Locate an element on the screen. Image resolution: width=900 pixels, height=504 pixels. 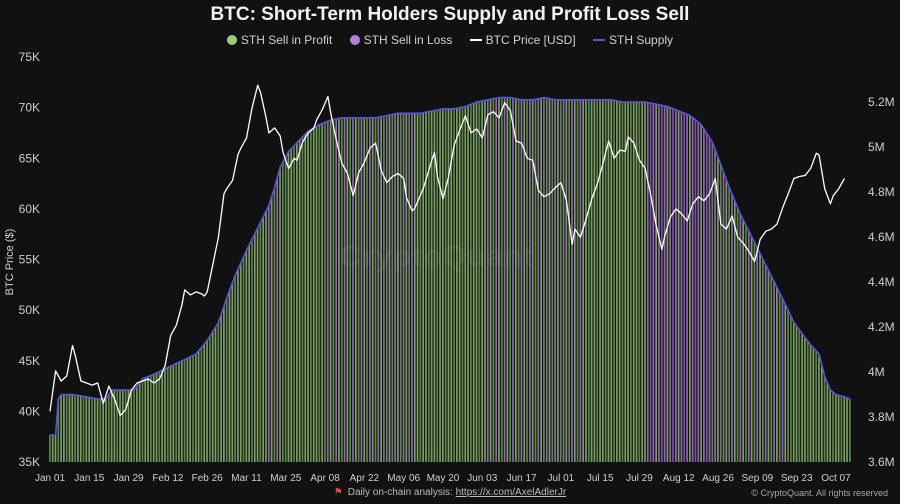
x-tick-label: Oct 07 is located at coordinates (836, 478).